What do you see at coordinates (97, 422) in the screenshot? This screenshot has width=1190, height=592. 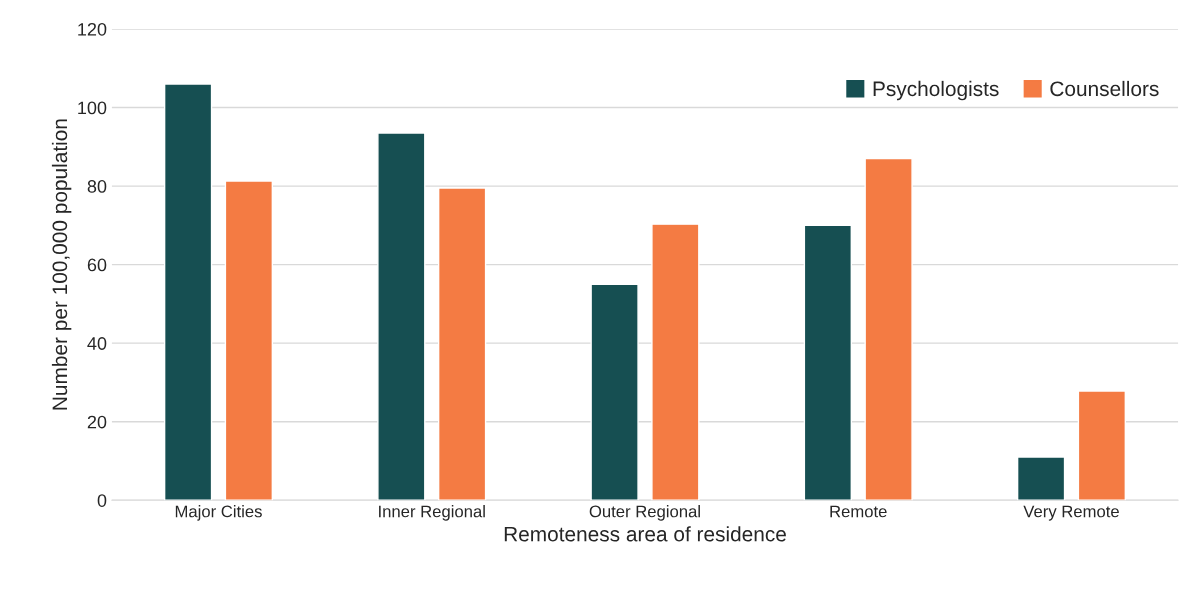 I see `y-tick-label: 20` at bounding box center [97, 422].